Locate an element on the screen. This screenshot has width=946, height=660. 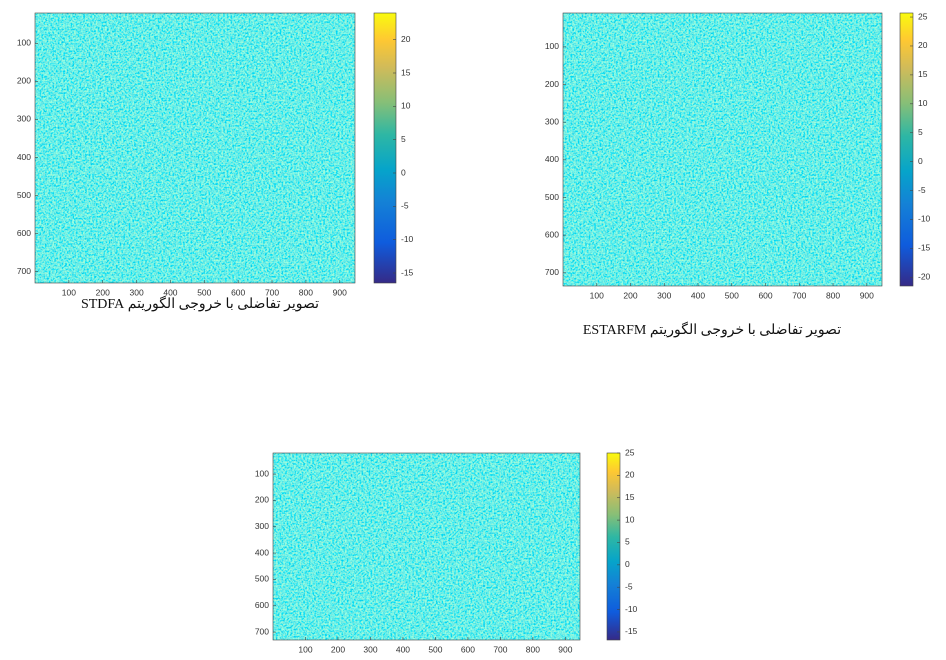
colorbar-tick-label: -20 is located at coordinates (924, 277).